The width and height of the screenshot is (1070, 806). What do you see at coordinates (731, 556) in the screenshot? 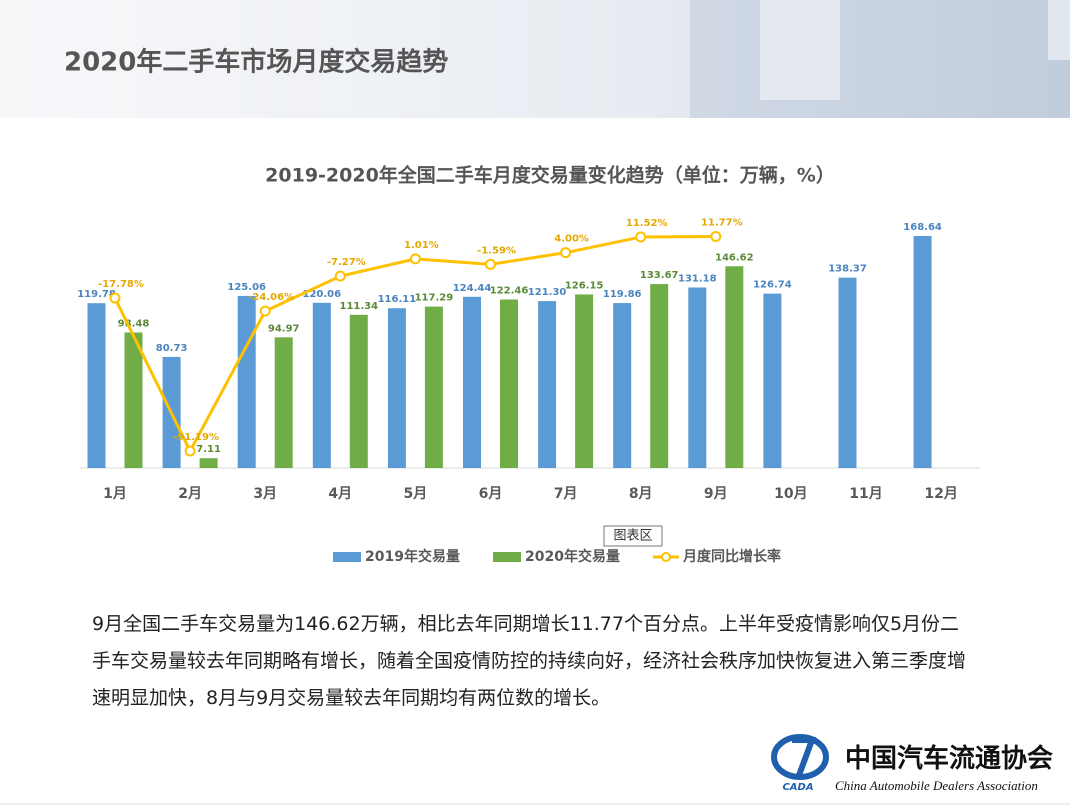
I see `legend-label: 月度同比增长率` at bounding box center [731, 556].